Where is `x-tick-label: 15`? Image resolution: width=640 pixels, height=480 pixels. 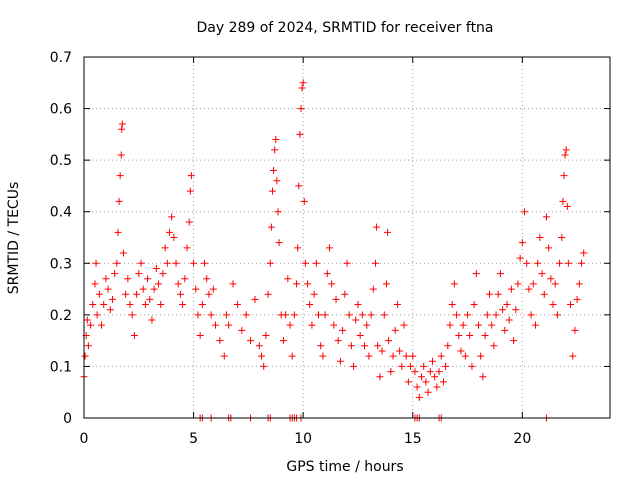
x-tick-label: 15 is located at coordinates (413, 439).